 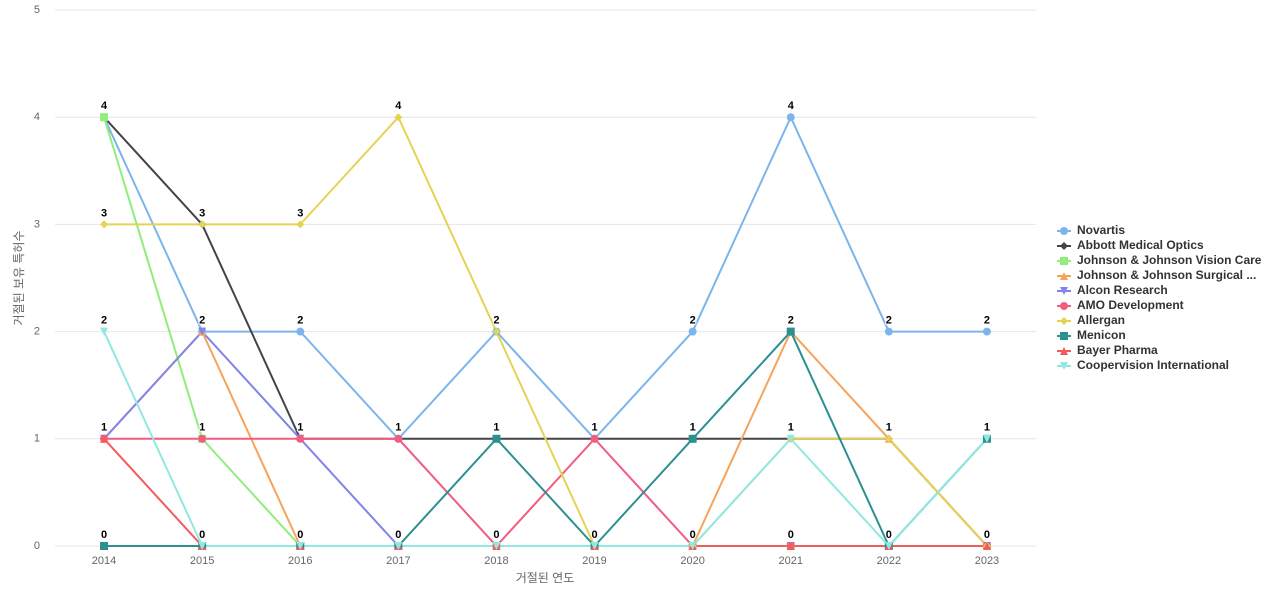 What do you see at coordinates (37, 439) in the screenshot?
I see `y-tick-label: 1` at bounding box center [37, 439].